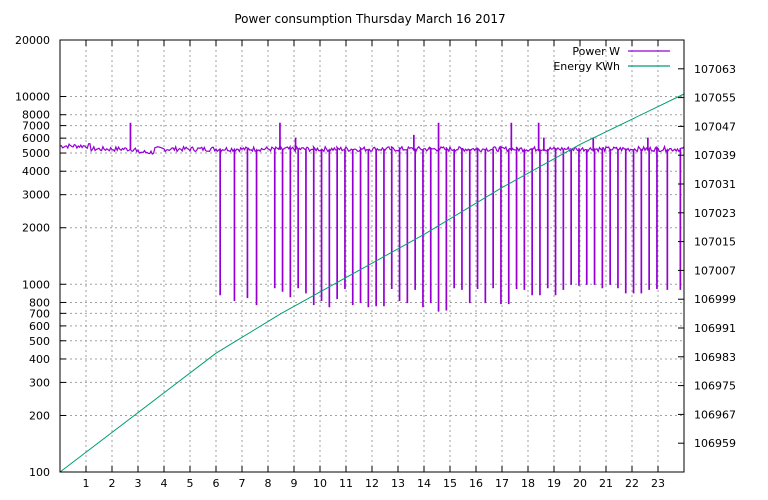 This screenshot has height=500, width=768. Describe the element at coordinates (39, 302) in the screenshot. I see `y-left-tick-label: 800` at that location.